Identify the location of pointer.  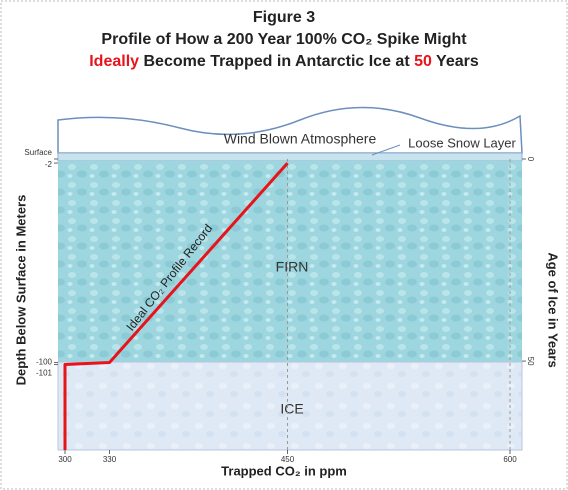
(386, 150).